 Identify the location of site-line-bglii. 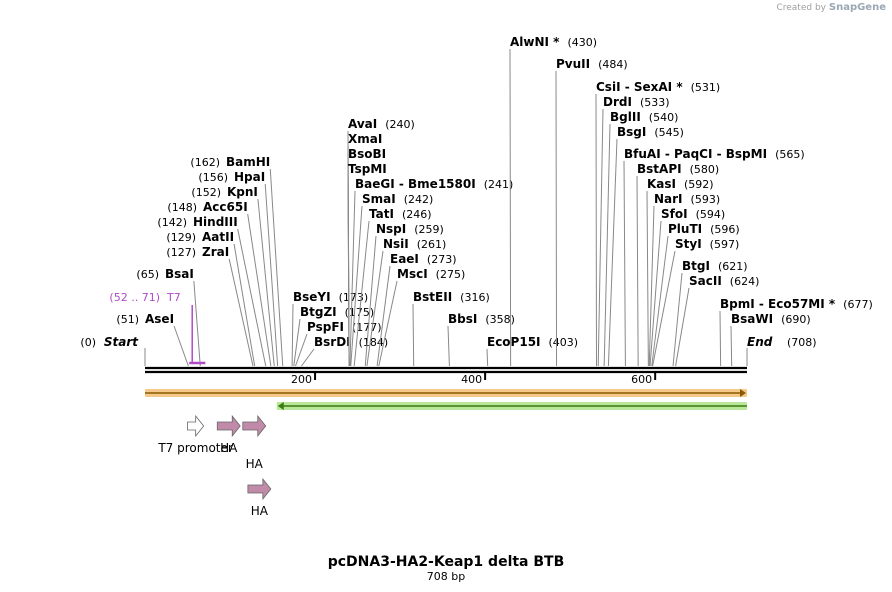
(607, 245).